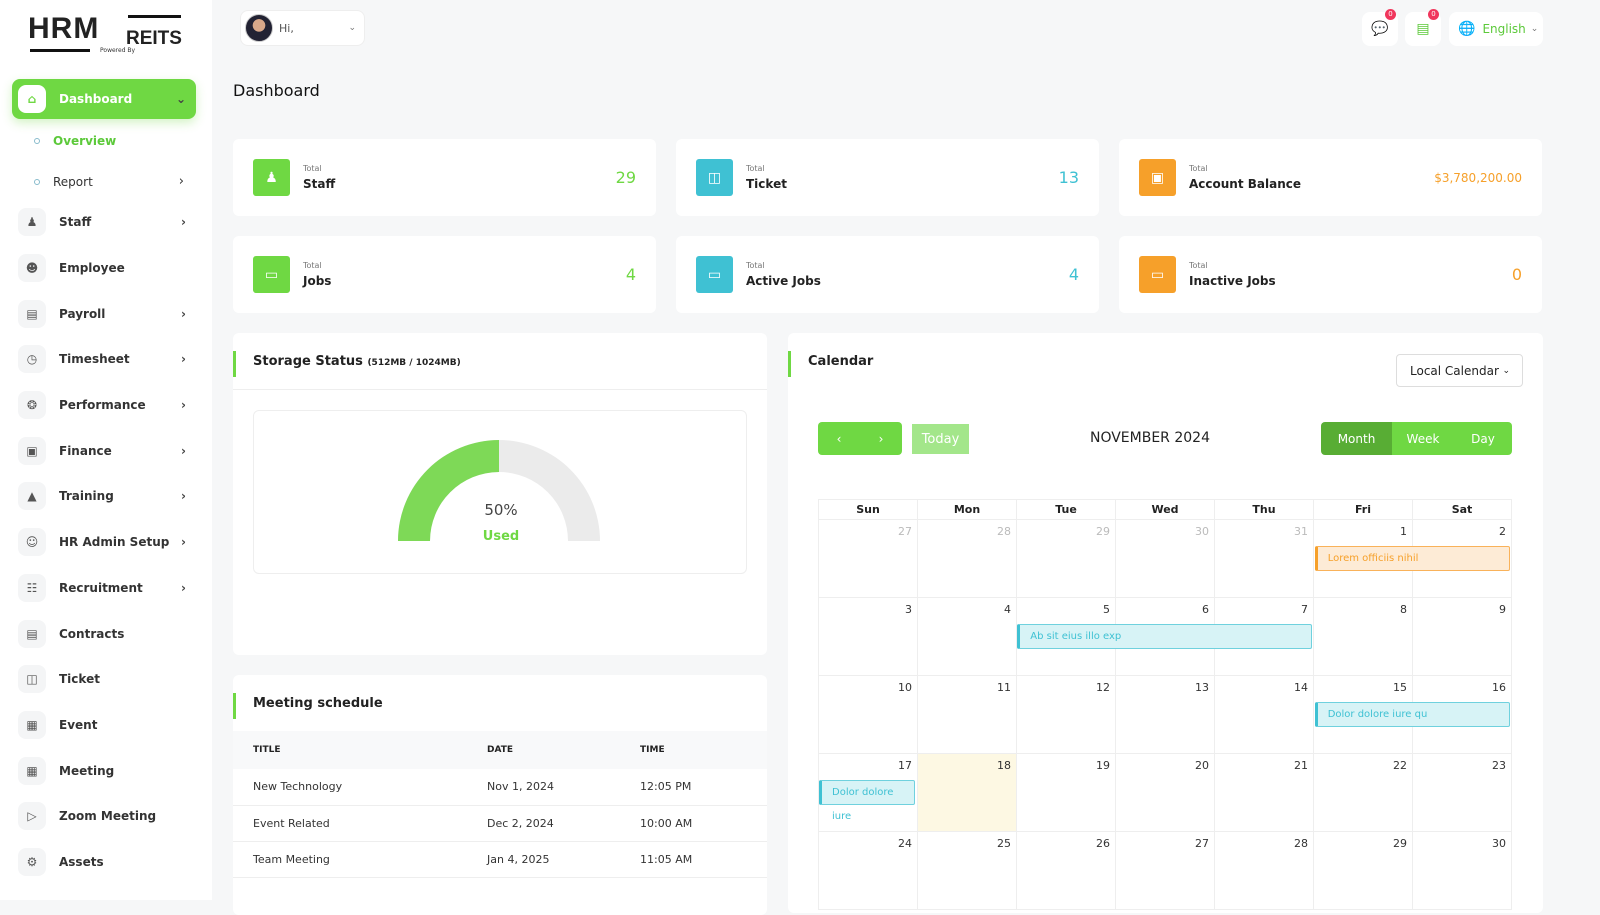 Image resolution: width=1600 pixels, height=915 pixels. What do you see at coordinates (1516, 274) in the screenshot?
I see `stat-value: 0` at bounding box center [1516, 274].